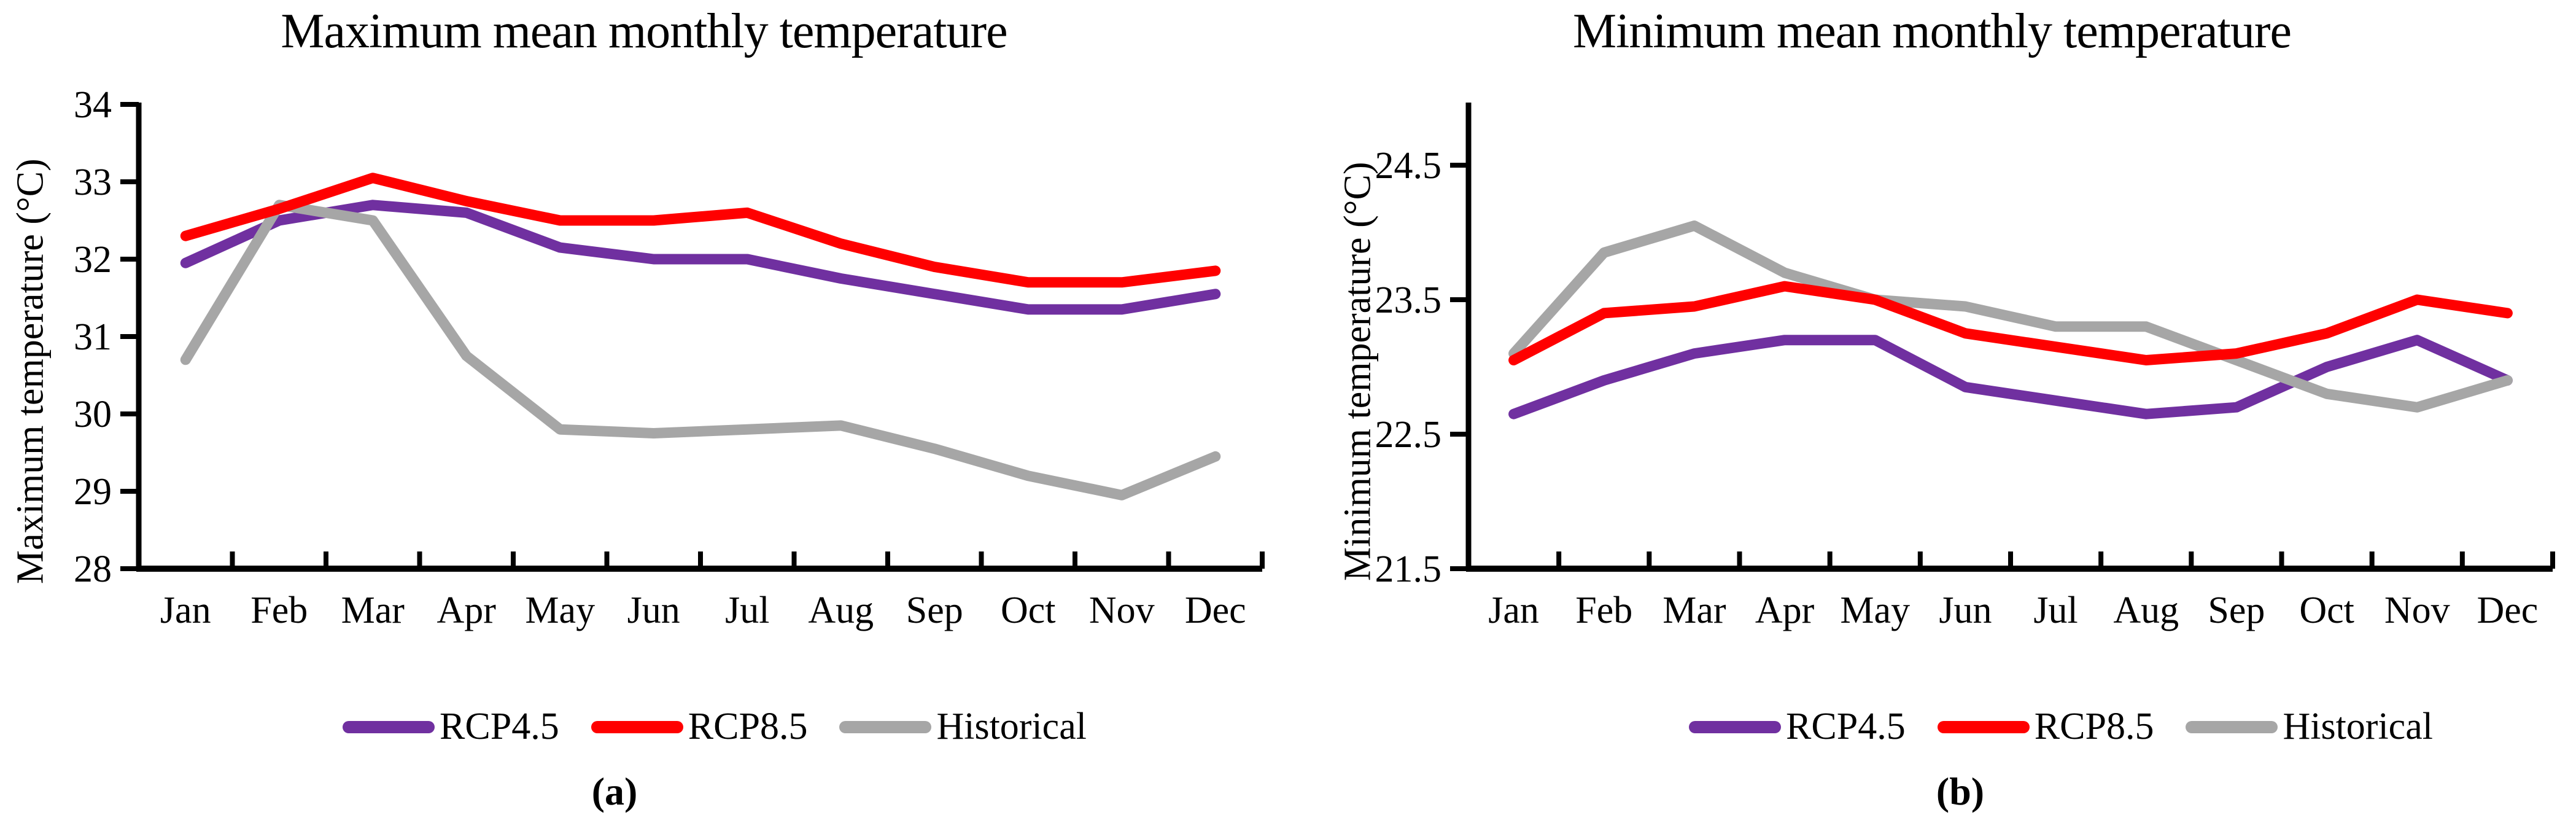  What do you see at coordinates (1408, 166) in the screenshot?
I see `y-tick-label: 24.5` at bounding box center [1408, 166].